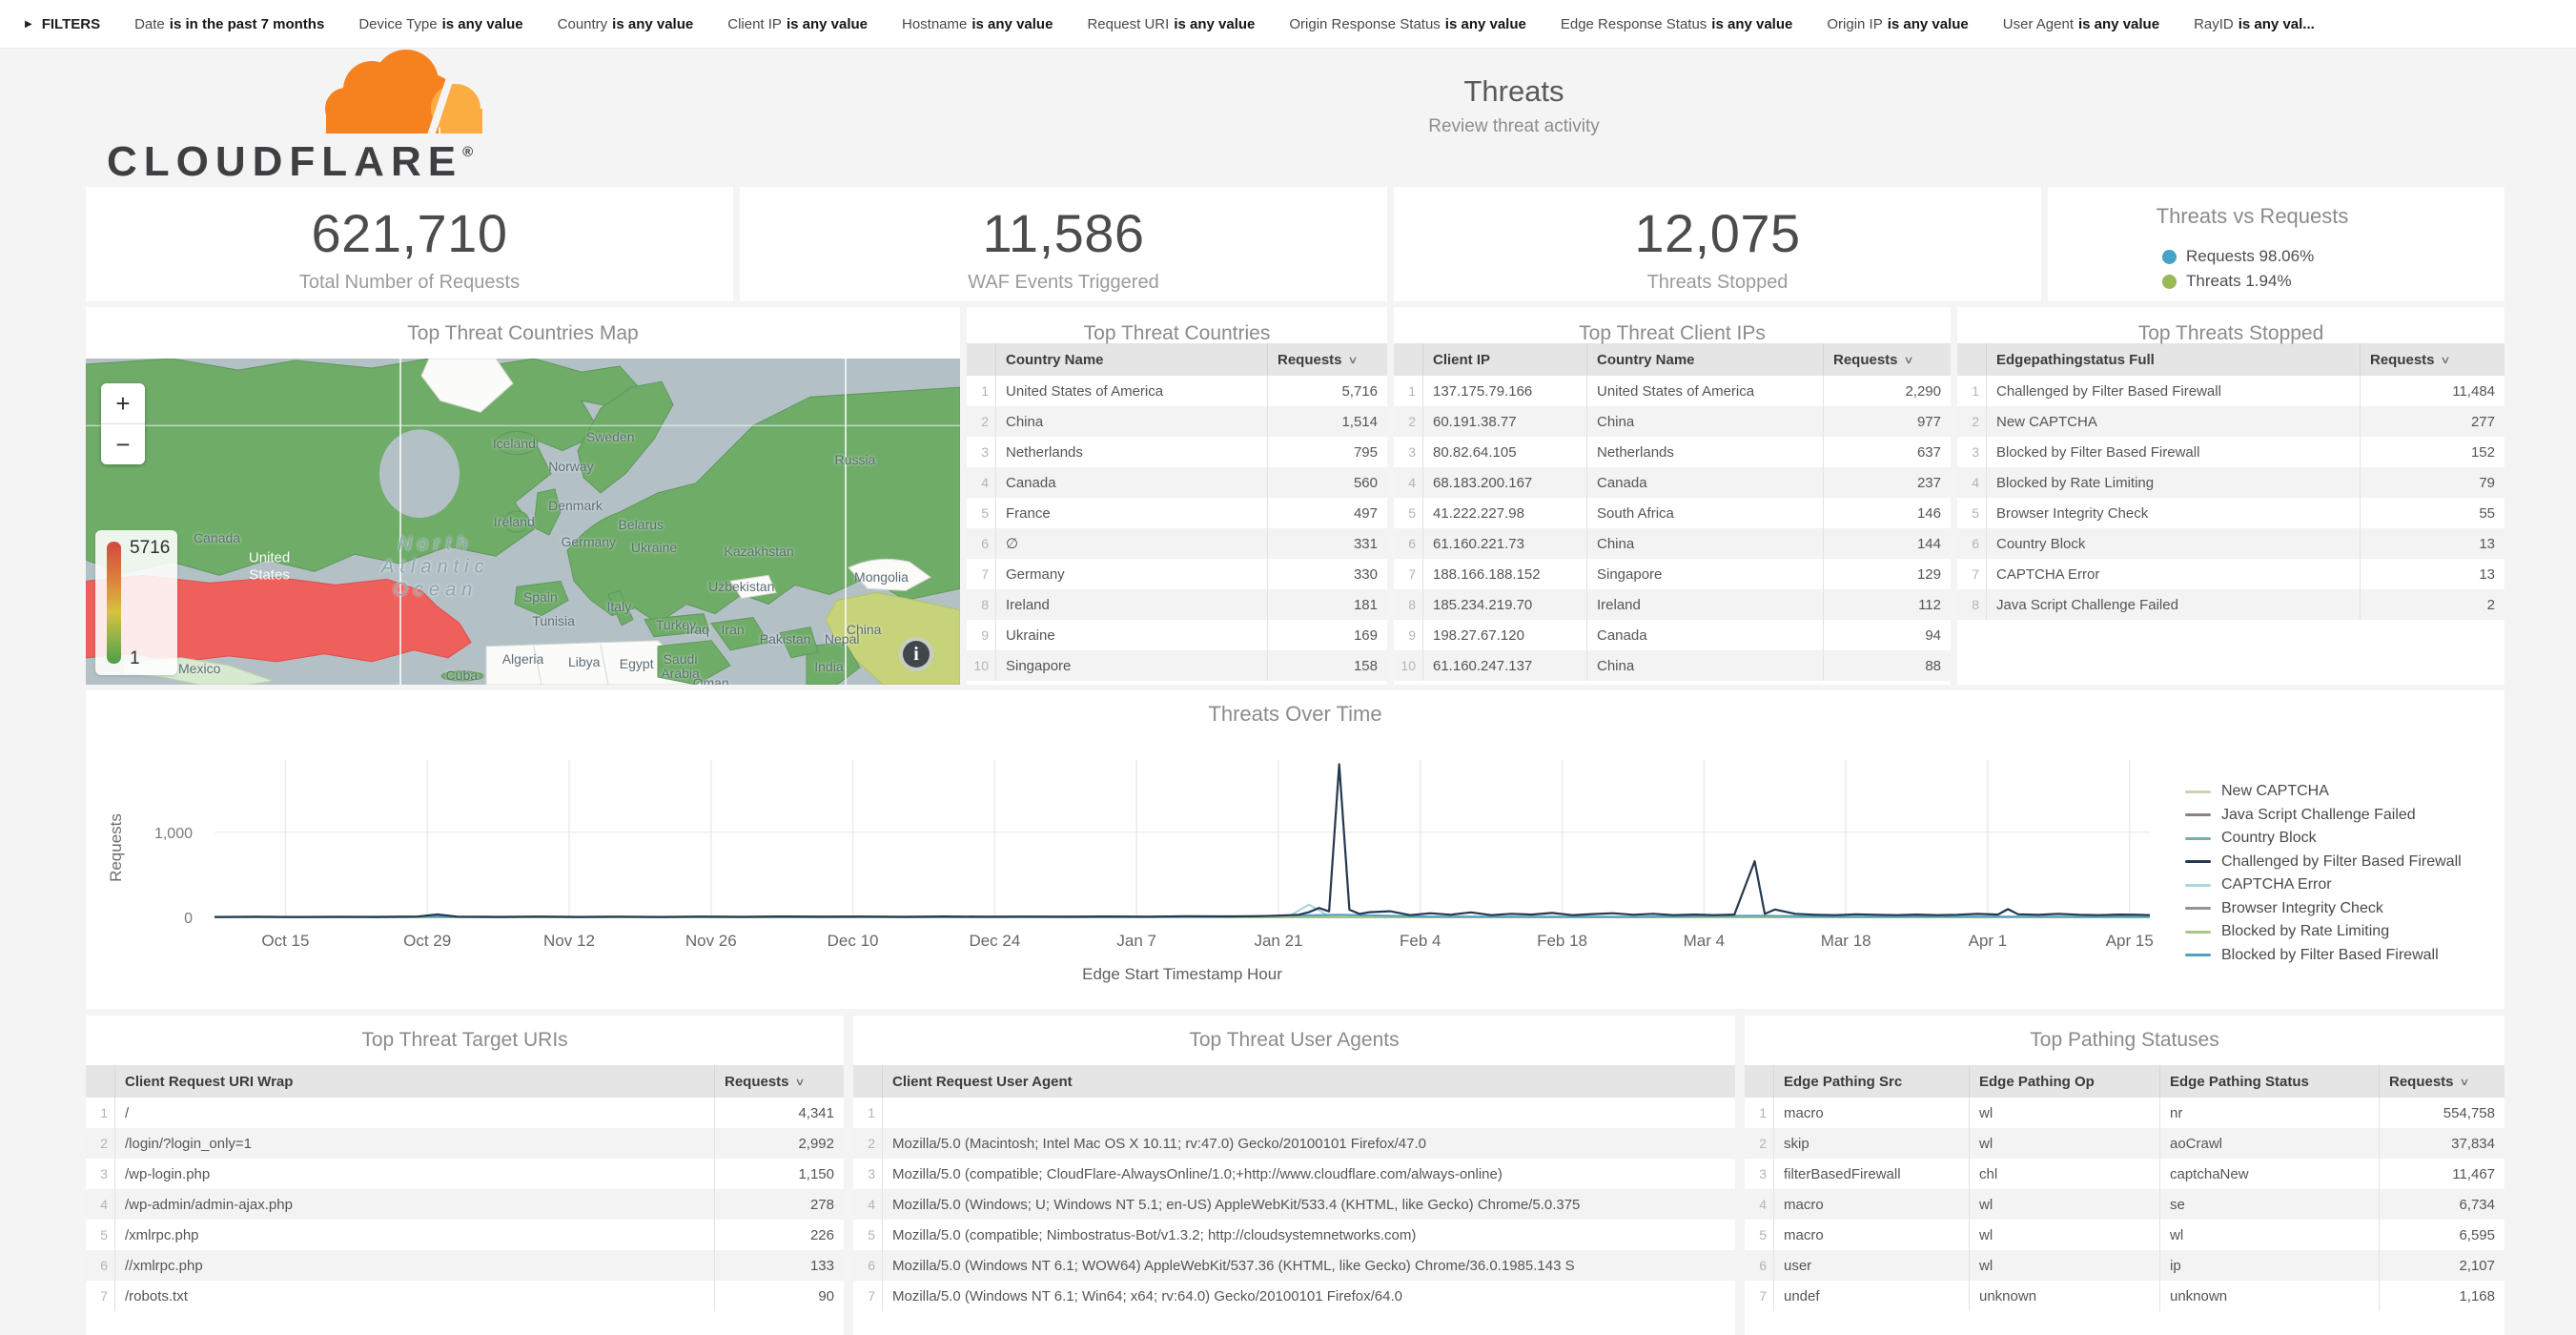  Describe the element at coordinates (2269, 1204) in the screenshot. I see `cell: se` at that location.